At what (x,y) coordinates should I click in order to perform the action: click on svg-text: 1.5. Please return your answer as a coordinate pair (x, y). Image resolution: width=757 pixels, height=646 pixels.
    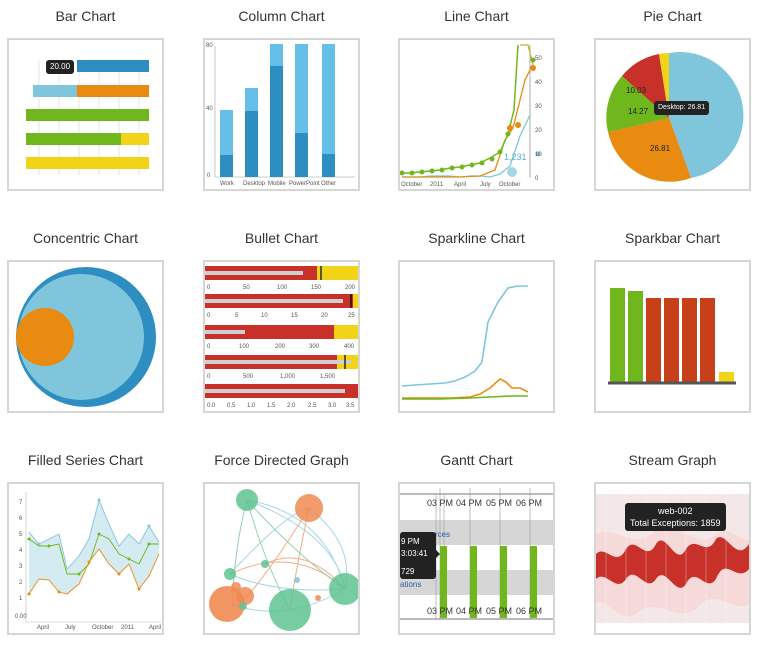
    Looking at the image, I should click on (271, 406).